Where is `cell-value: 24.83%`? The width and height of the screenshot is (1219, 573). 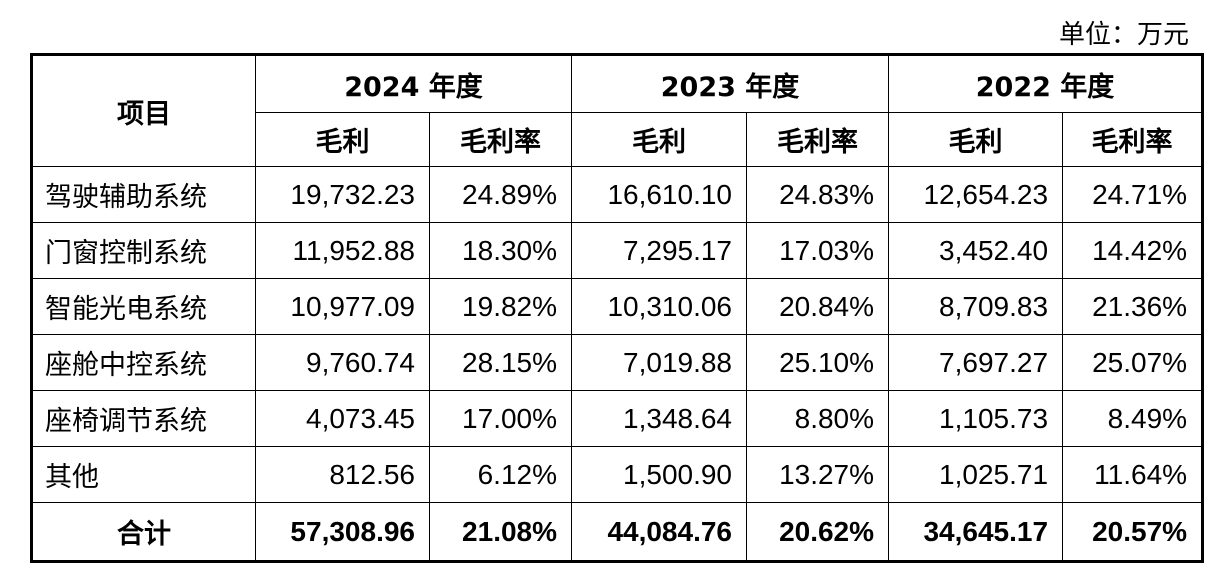
cell-value: 24.83% is located at coordinates (818, 194).